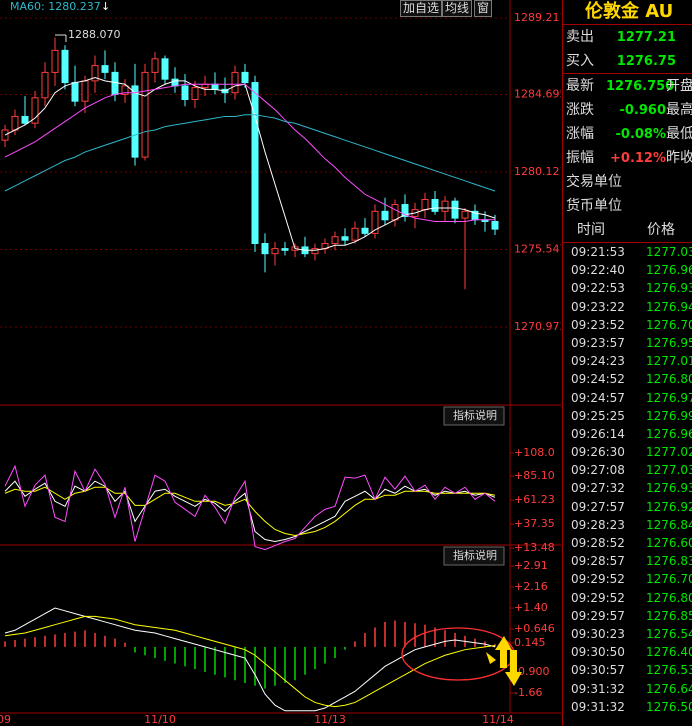 The height and width of the screenshot is (726, 692). I want to click on trade-row: 09:22:53 1276.93, so click(627, 288).